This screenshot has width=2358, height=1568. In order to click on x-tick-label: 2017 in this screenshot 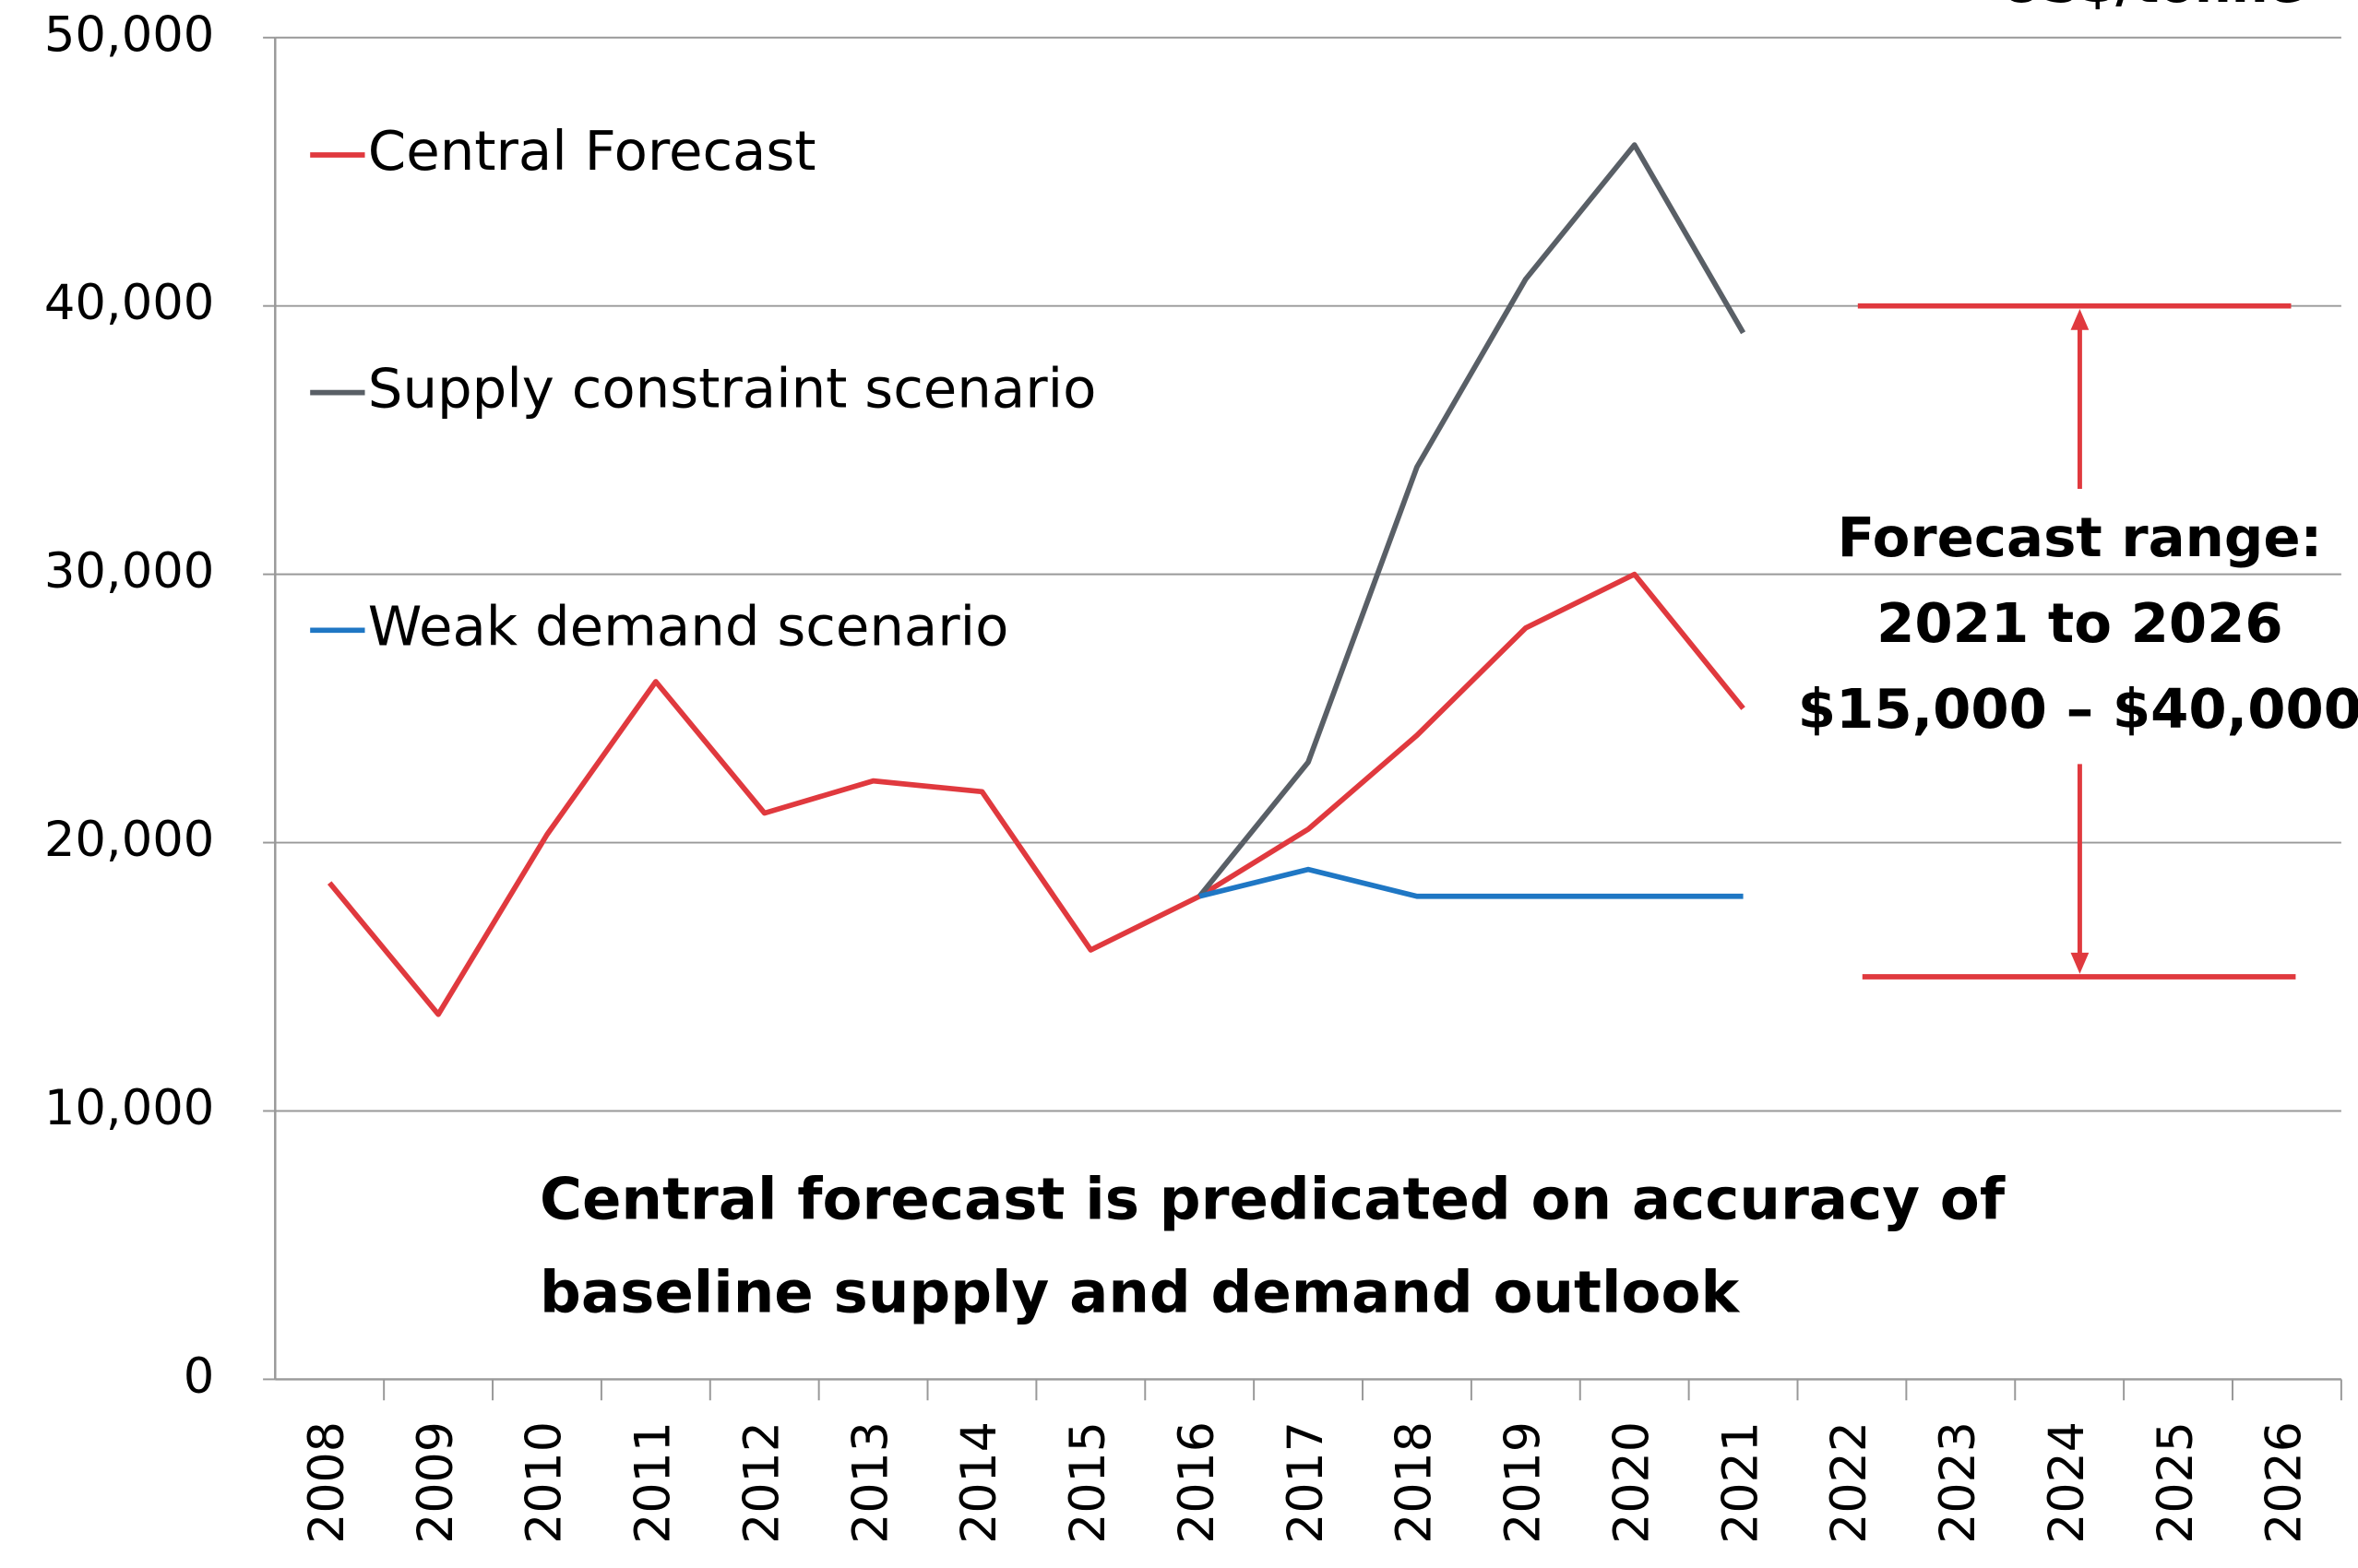, I will do `click(1306, 1482)`.